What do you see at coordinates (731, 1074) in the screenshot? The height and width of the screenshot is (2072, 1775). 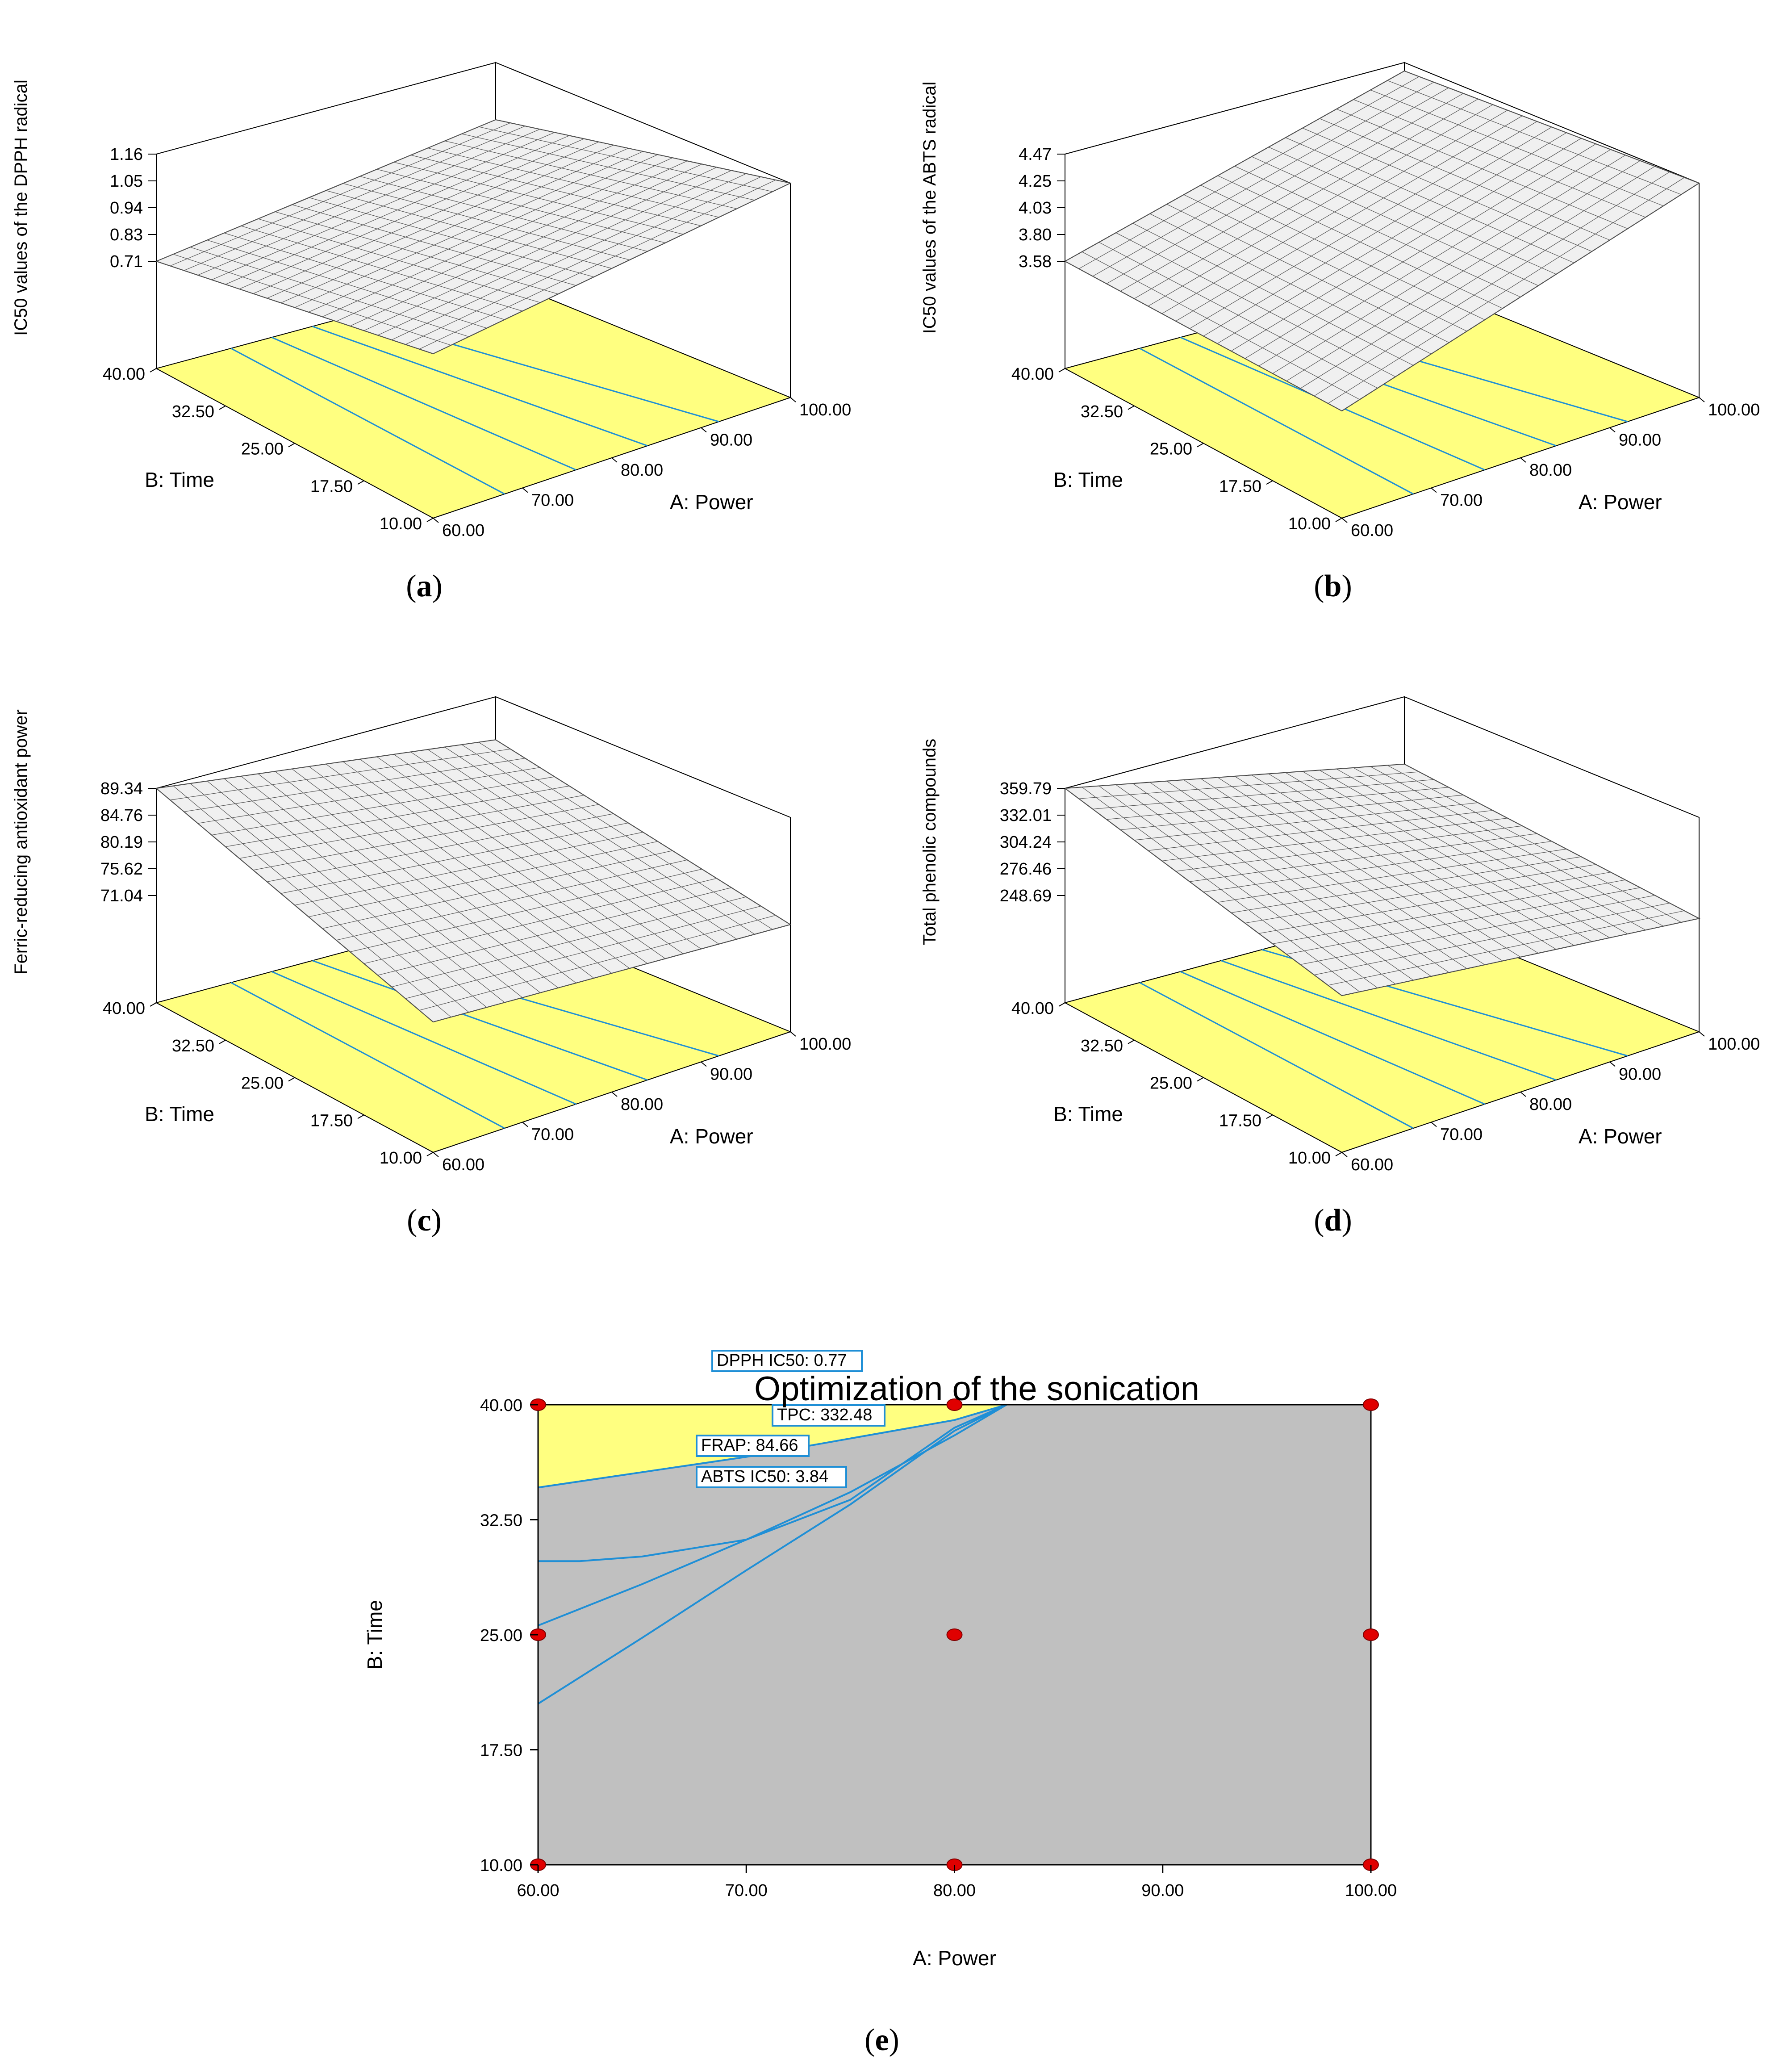 I see `x-tick-label-c: 90.00` at bounding box center [731, 1074].